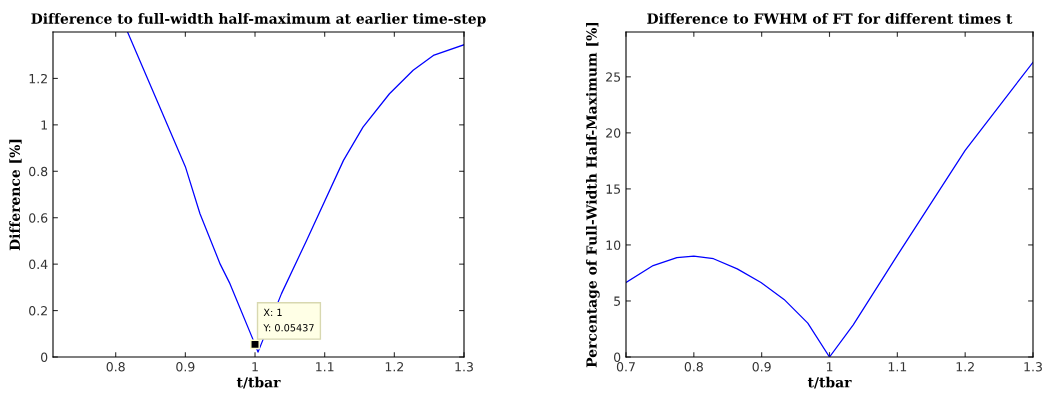 Image resolution: width=1050 pixels, height=401 pixels. I want to click on y-tick-label: 0.2, so click(38, 311).